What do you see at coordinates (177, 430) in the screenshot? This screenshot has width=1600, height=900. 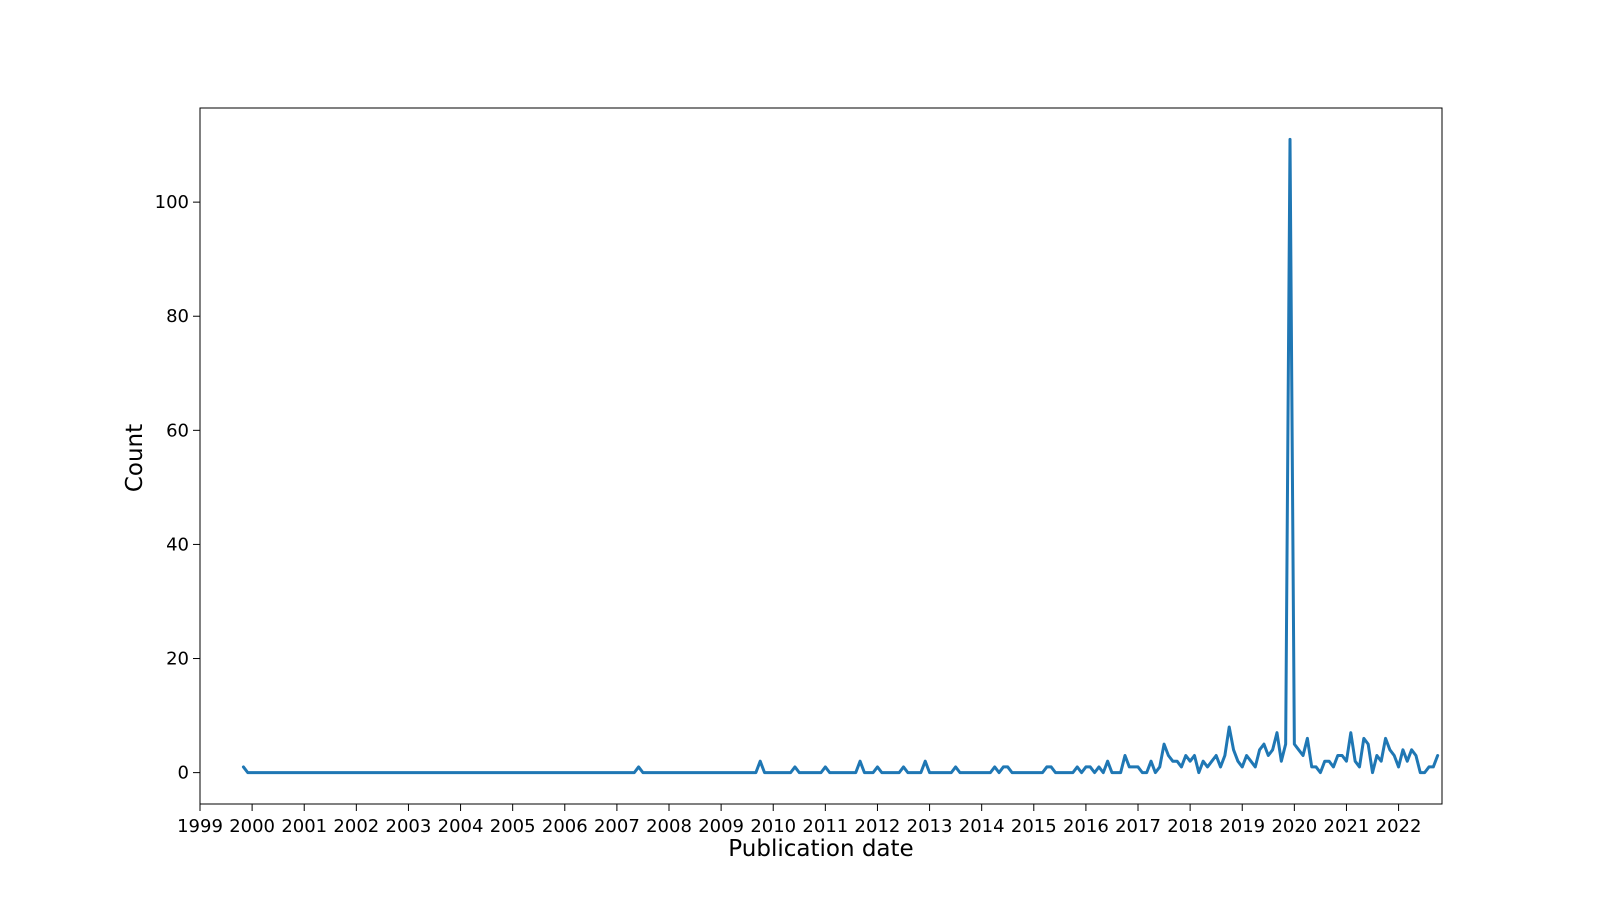 I see `y-tick-label: 60` at bounding box center [177, 430].